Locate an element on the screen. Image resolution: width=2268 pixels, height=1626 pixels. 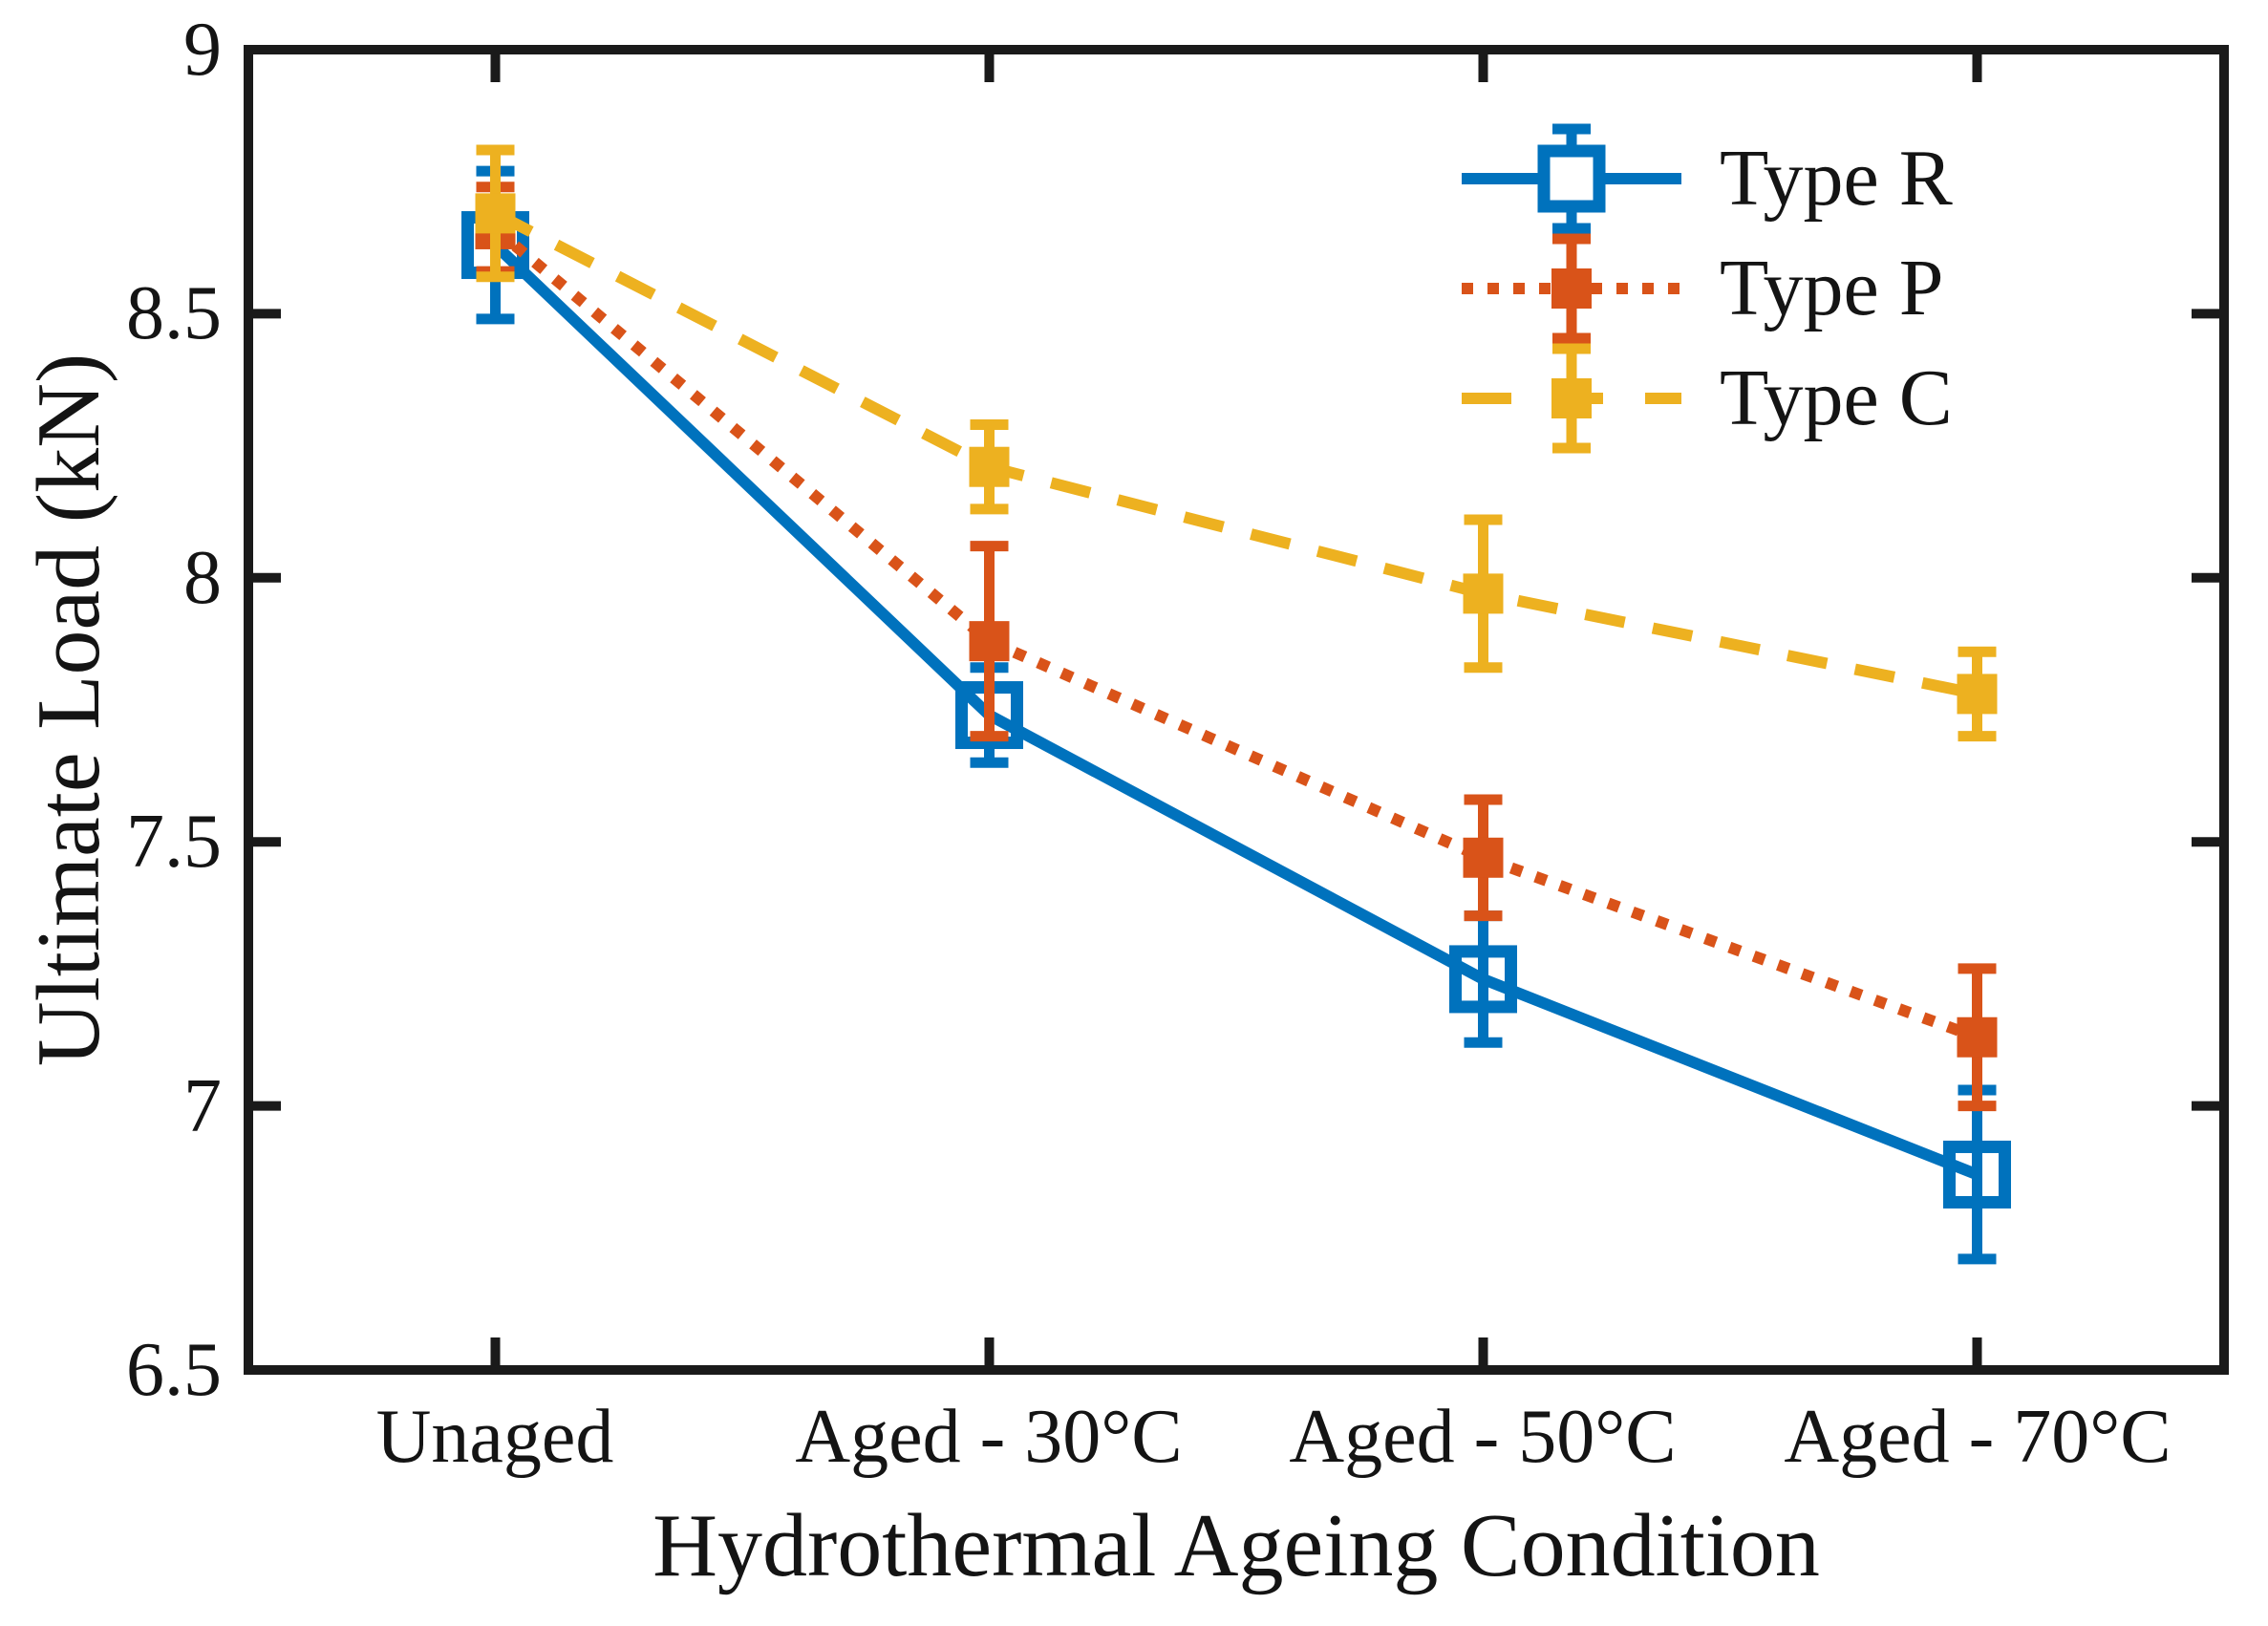
y-tick-label: 8.5 is located at coordinates (174, 313).